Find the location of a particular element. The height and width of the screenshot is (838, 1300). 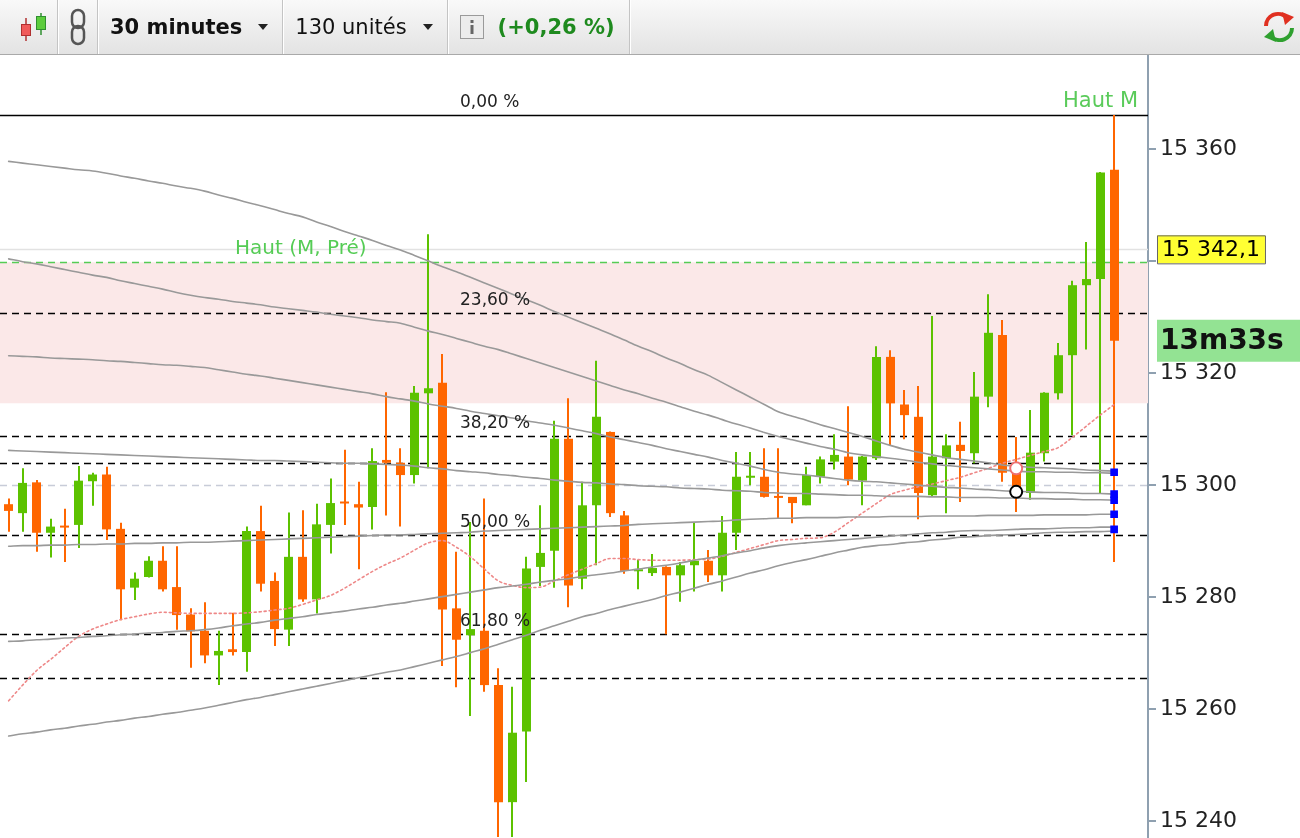

annotation: Haut M is located at coordinates (1100, 99).